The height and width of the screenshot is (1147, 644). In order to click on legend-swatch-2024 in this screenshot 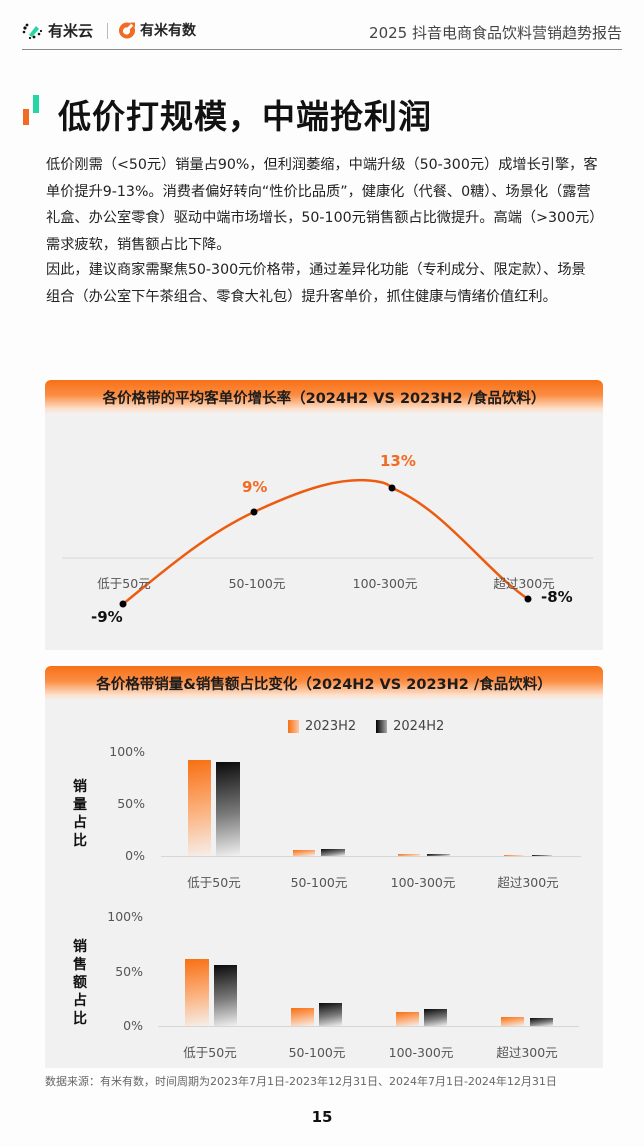, I will do `click(382, 726)`.